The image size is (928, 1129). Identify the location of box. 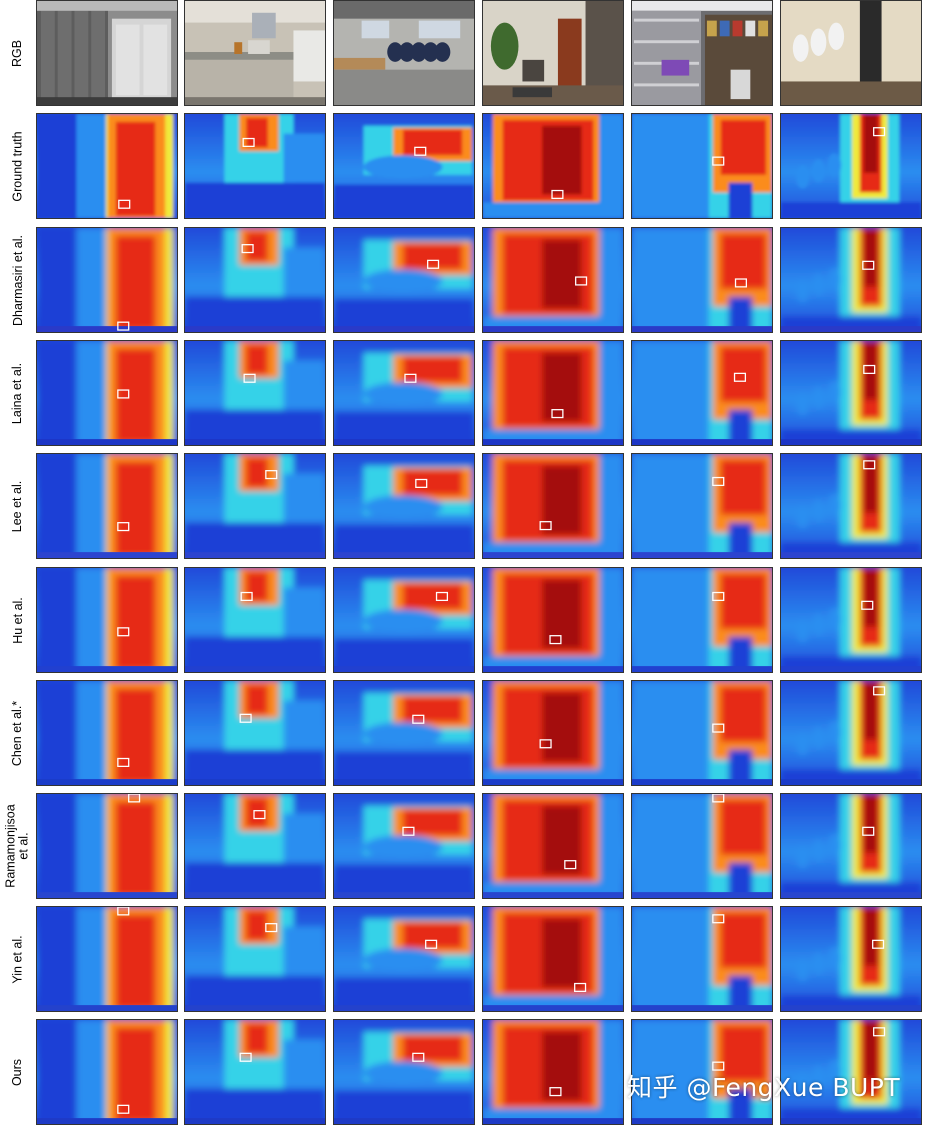
(763, 28).